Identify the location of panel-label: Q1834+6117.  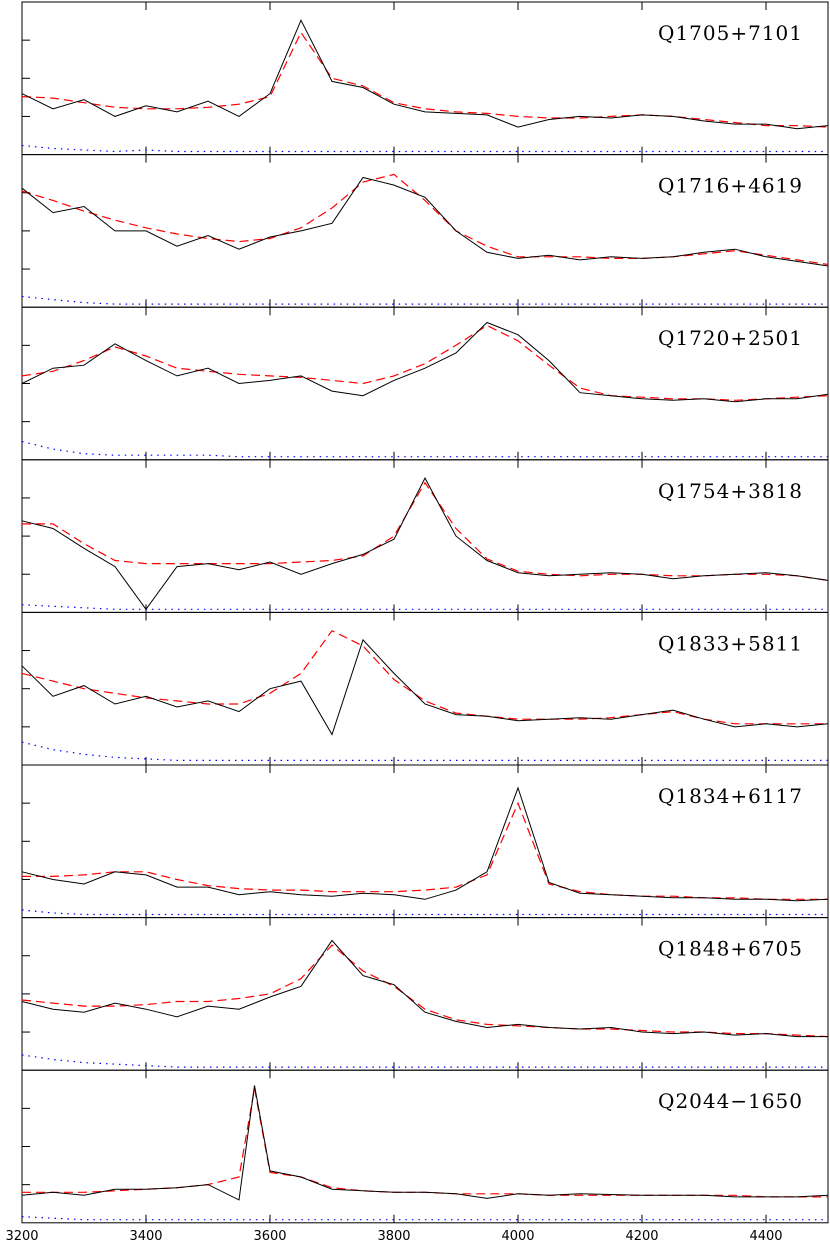
(730, 796).